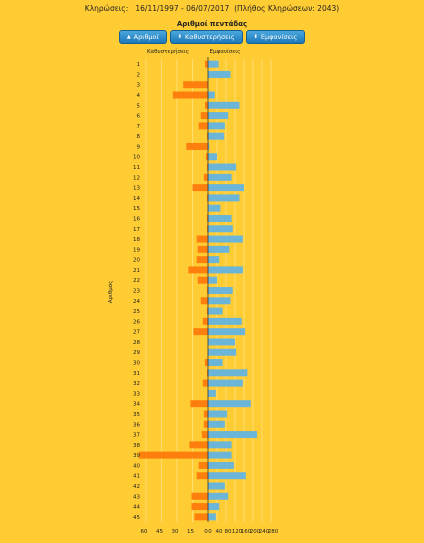 This screenshot has height=543, width=424. Describe the element at coordinates (136, 209) in the screenshot. I see `category-label: 15` at that location.